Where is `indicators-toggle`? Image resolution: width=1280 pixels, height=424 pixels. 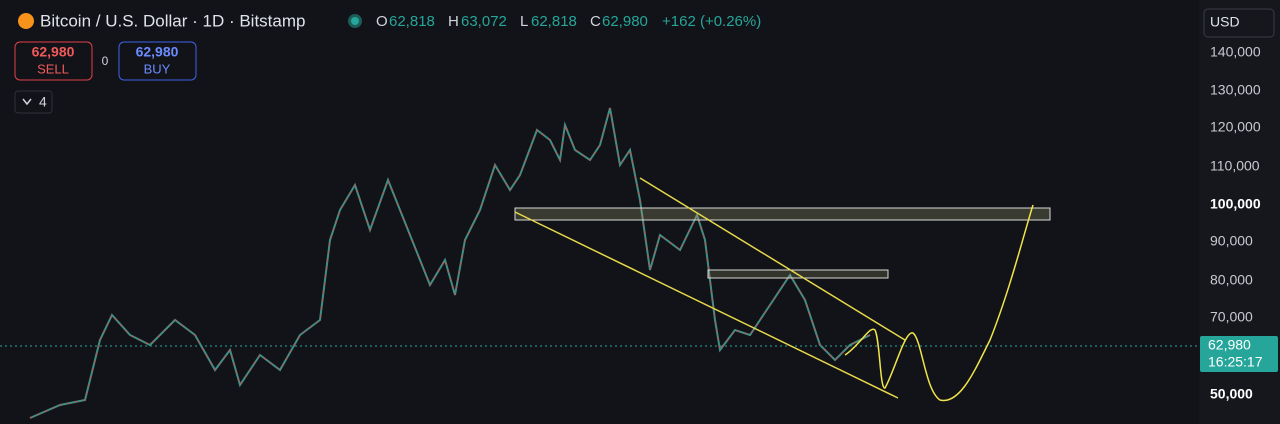 indicators-toggle is located at coordinates (33, 102).